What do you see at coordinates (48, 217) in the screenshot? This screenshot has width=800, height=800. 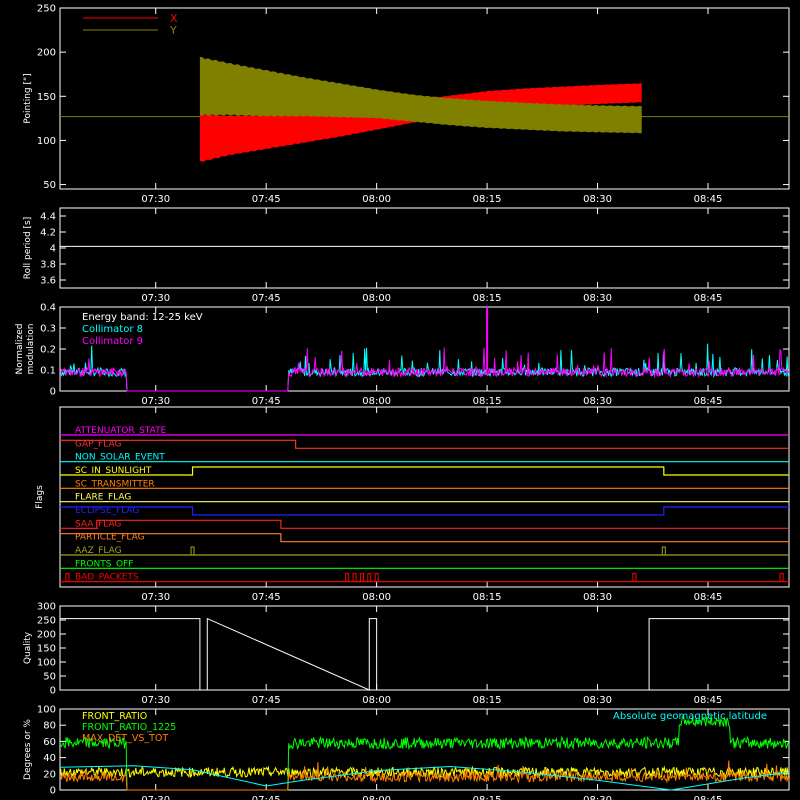 I see `y-tick-label: 4.4` at bounding box center [48, 217].